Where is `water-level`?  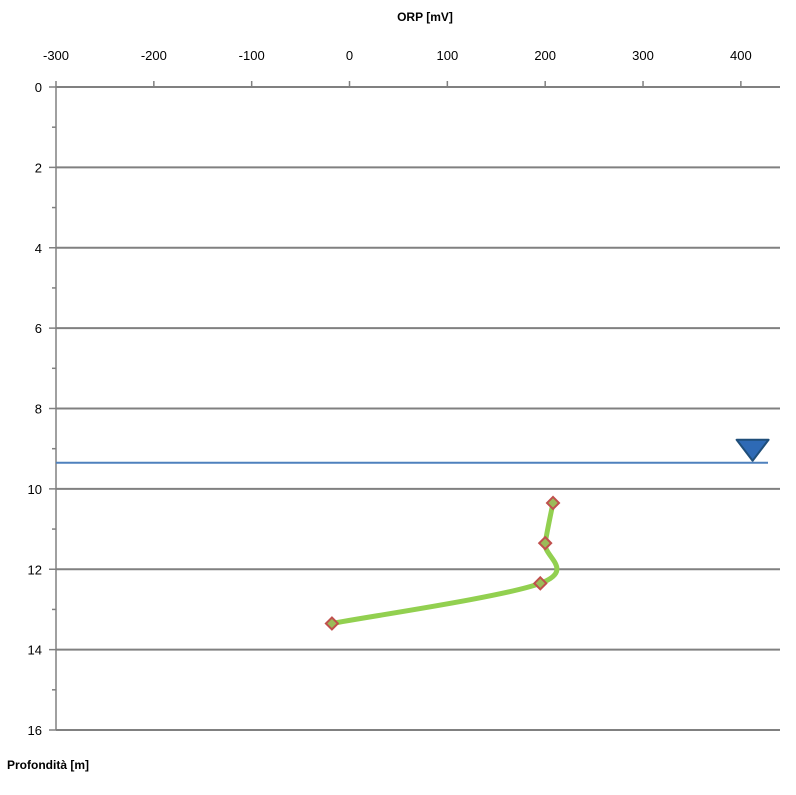 water-level is located at coordinates (413, 451).